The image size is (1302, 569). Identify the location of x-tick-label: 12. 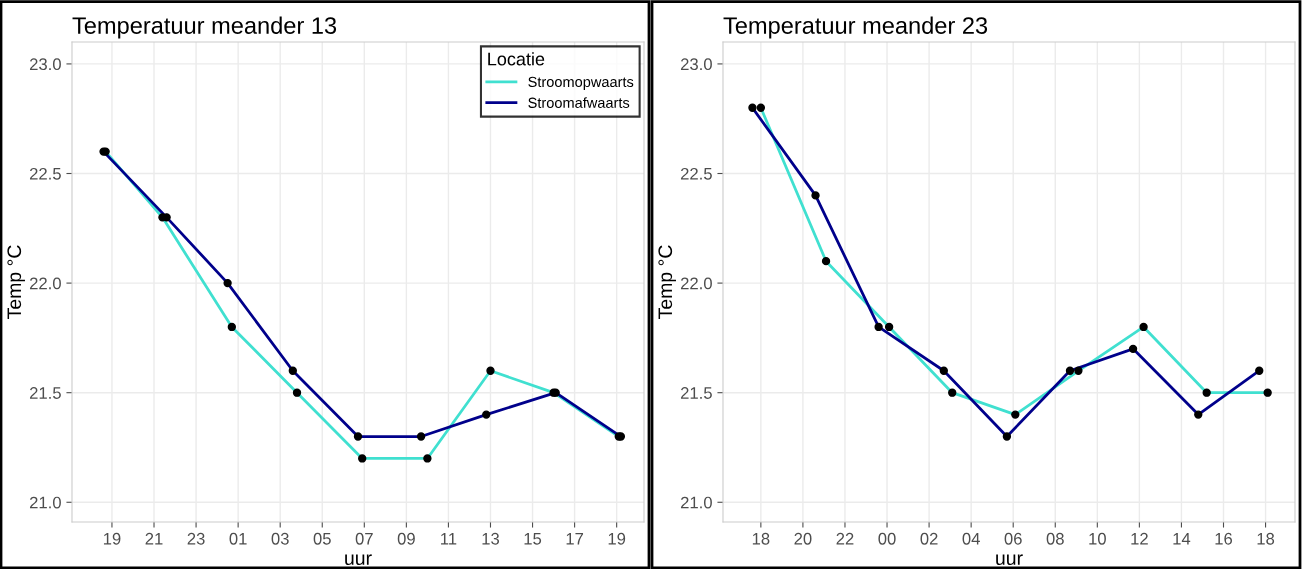
(1139, 538).